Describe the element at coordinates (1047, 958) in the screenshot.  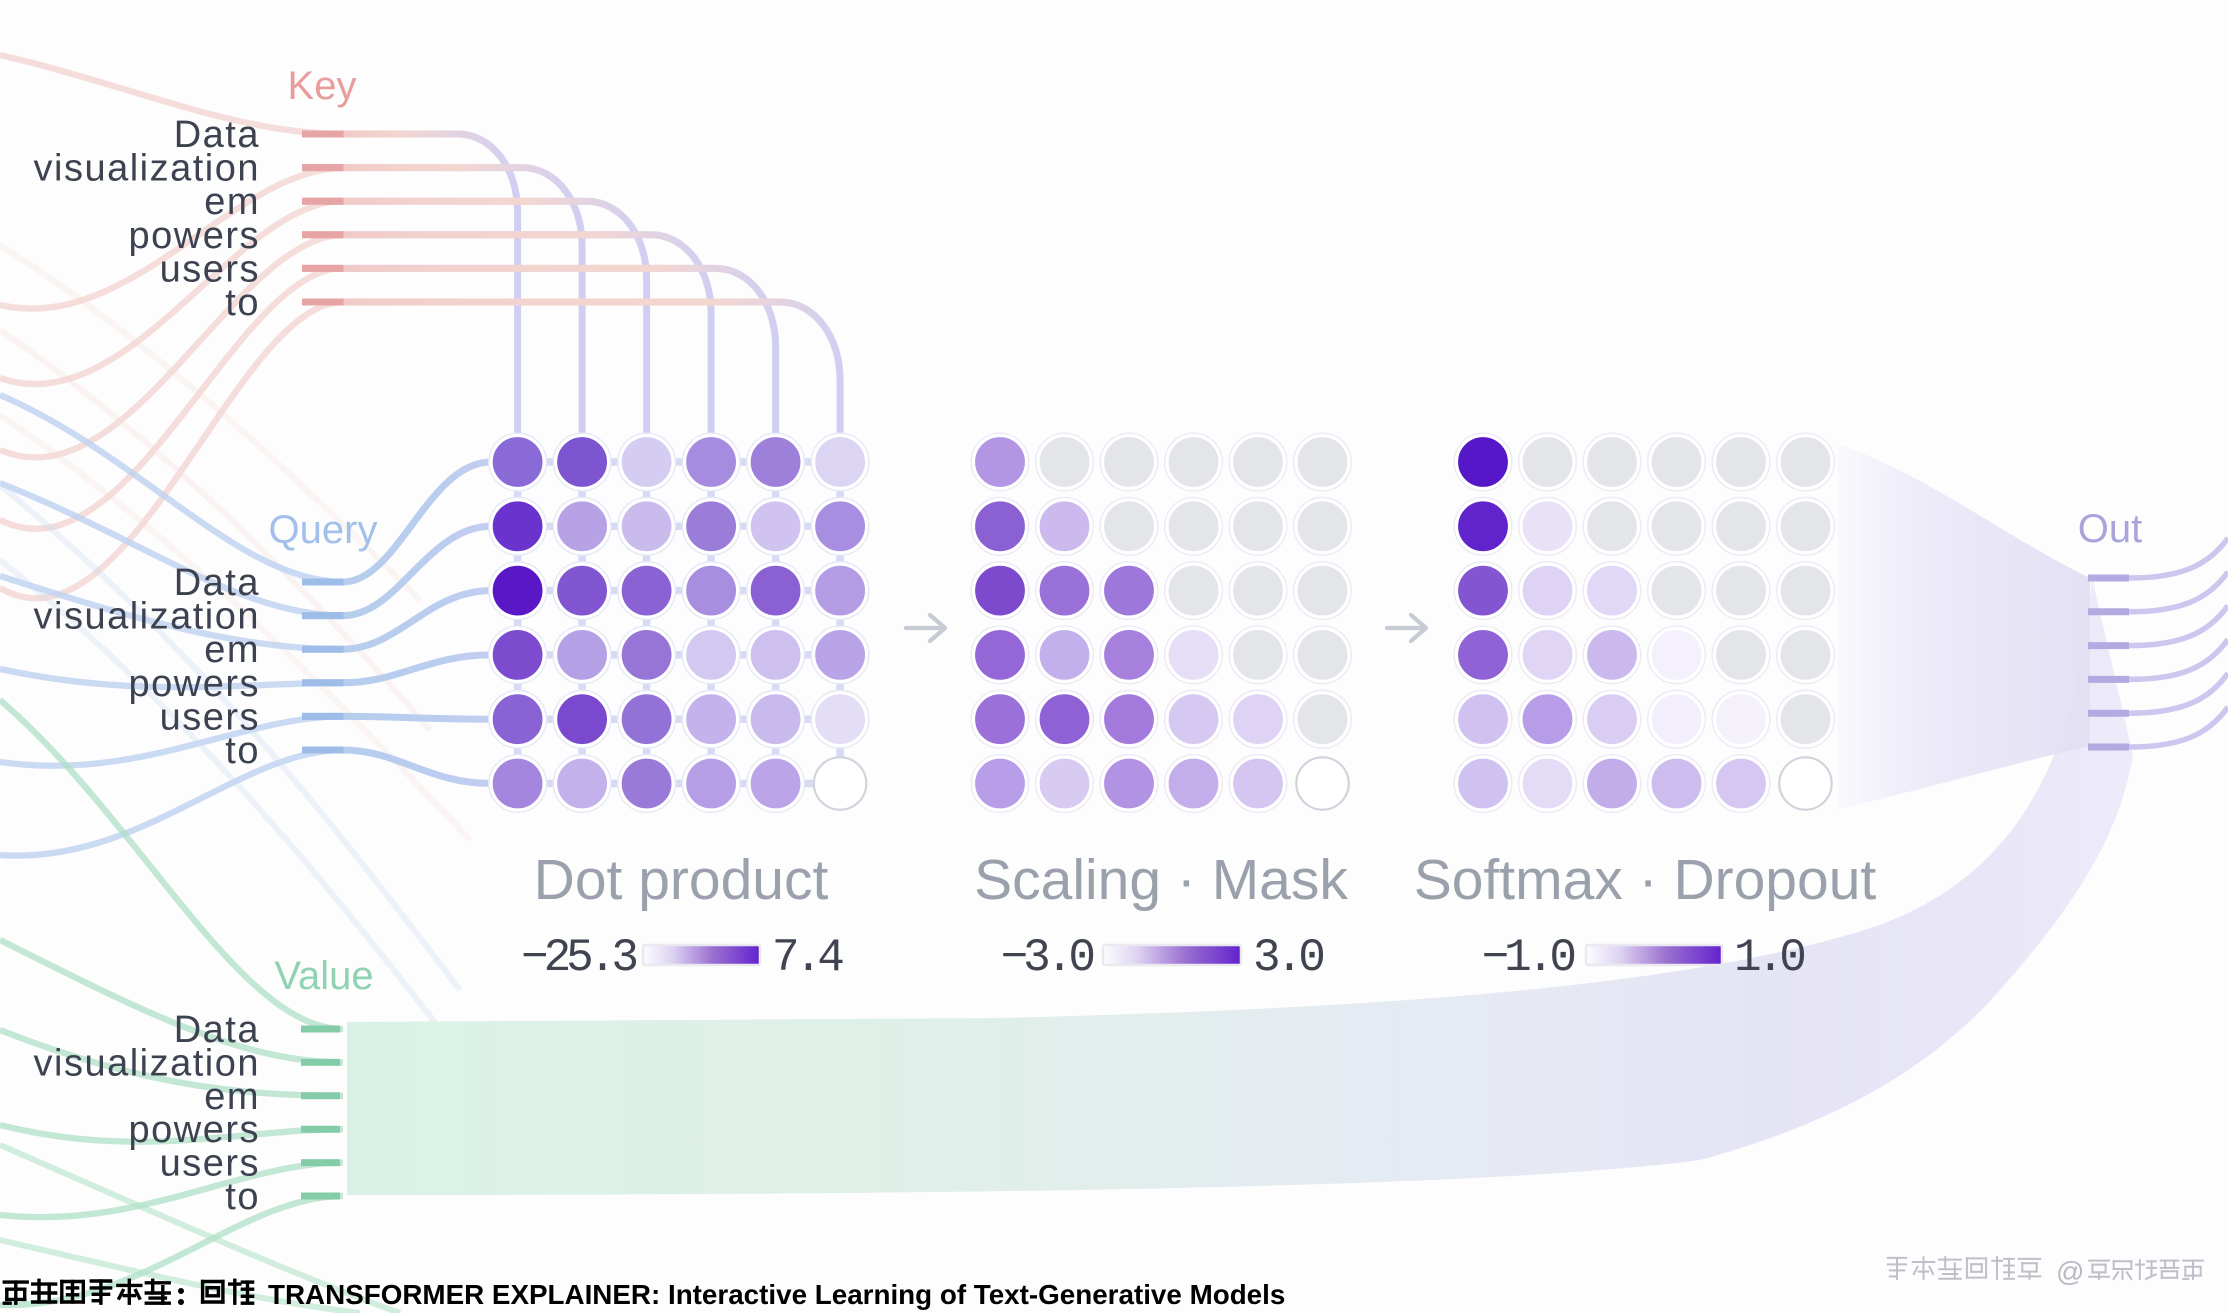
I see `svg-text: −3.0` at that location.